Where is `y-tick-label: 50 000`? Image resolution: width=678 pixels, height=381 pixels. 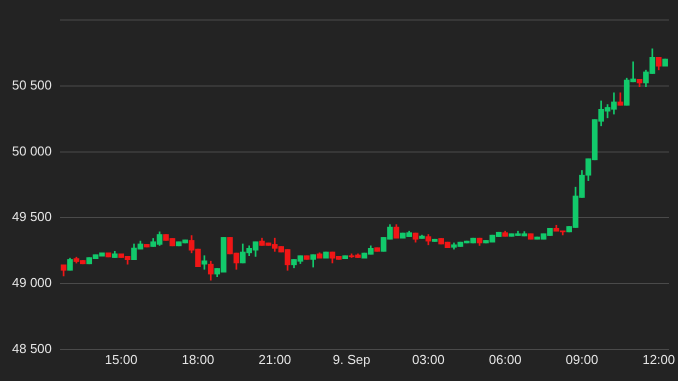
y-tick-label: 50 000 is located at coordinates (32, 150).